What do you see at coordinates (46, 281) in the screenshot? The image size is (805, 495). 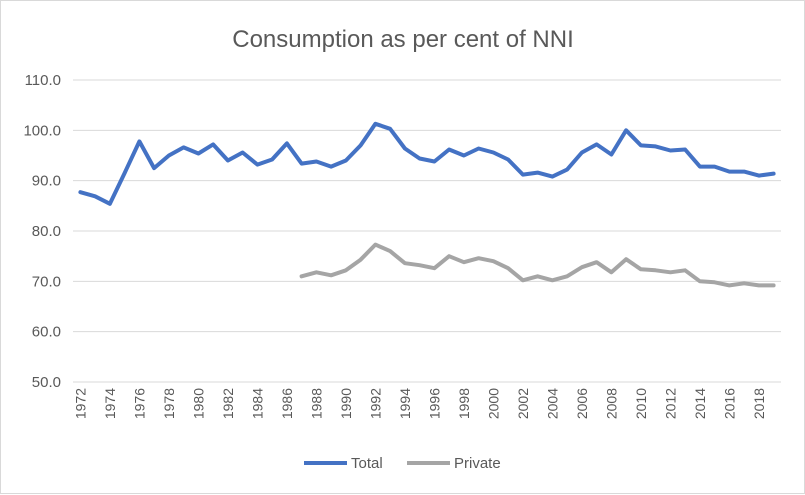 I see `y-tick-label: 70.0` at bounding box center [46, 281].